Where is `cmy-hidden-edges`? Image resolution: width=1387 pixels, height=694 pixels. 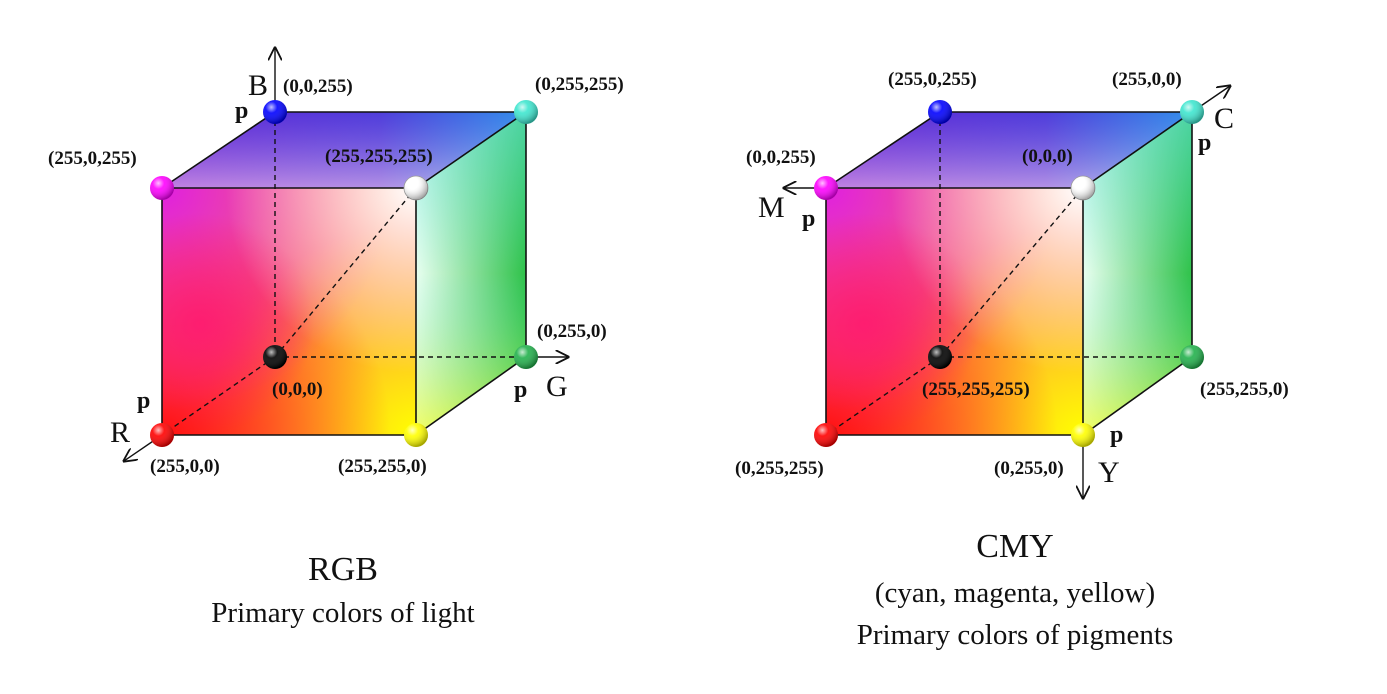 cmy-hidden-edges is located at coordinates (1008, 274).